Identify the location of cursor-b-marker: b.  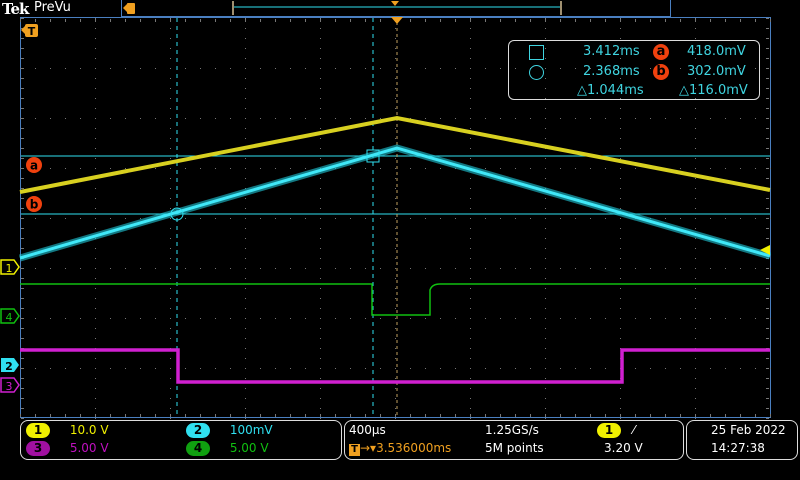
(34, 204).